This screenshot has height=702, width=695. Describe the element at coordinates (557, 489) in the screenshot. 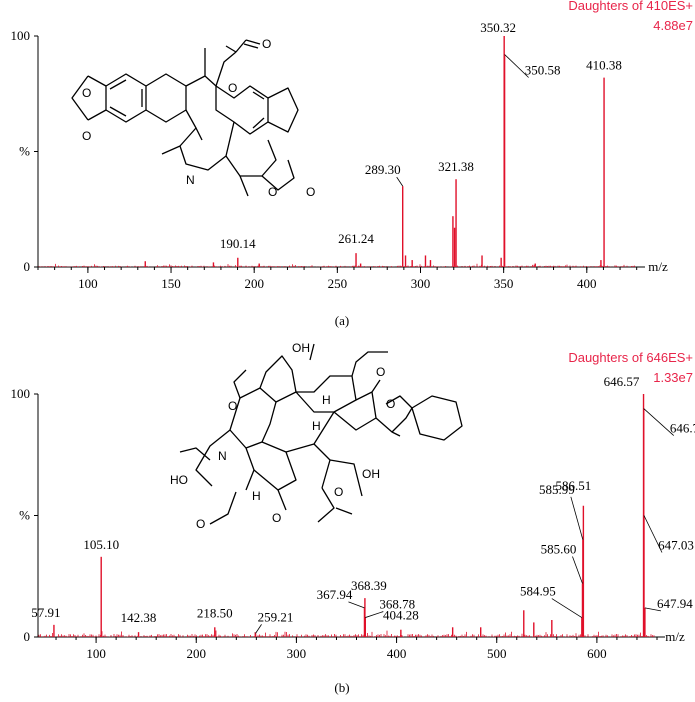

I see `peak-label: 585.99` at that location.